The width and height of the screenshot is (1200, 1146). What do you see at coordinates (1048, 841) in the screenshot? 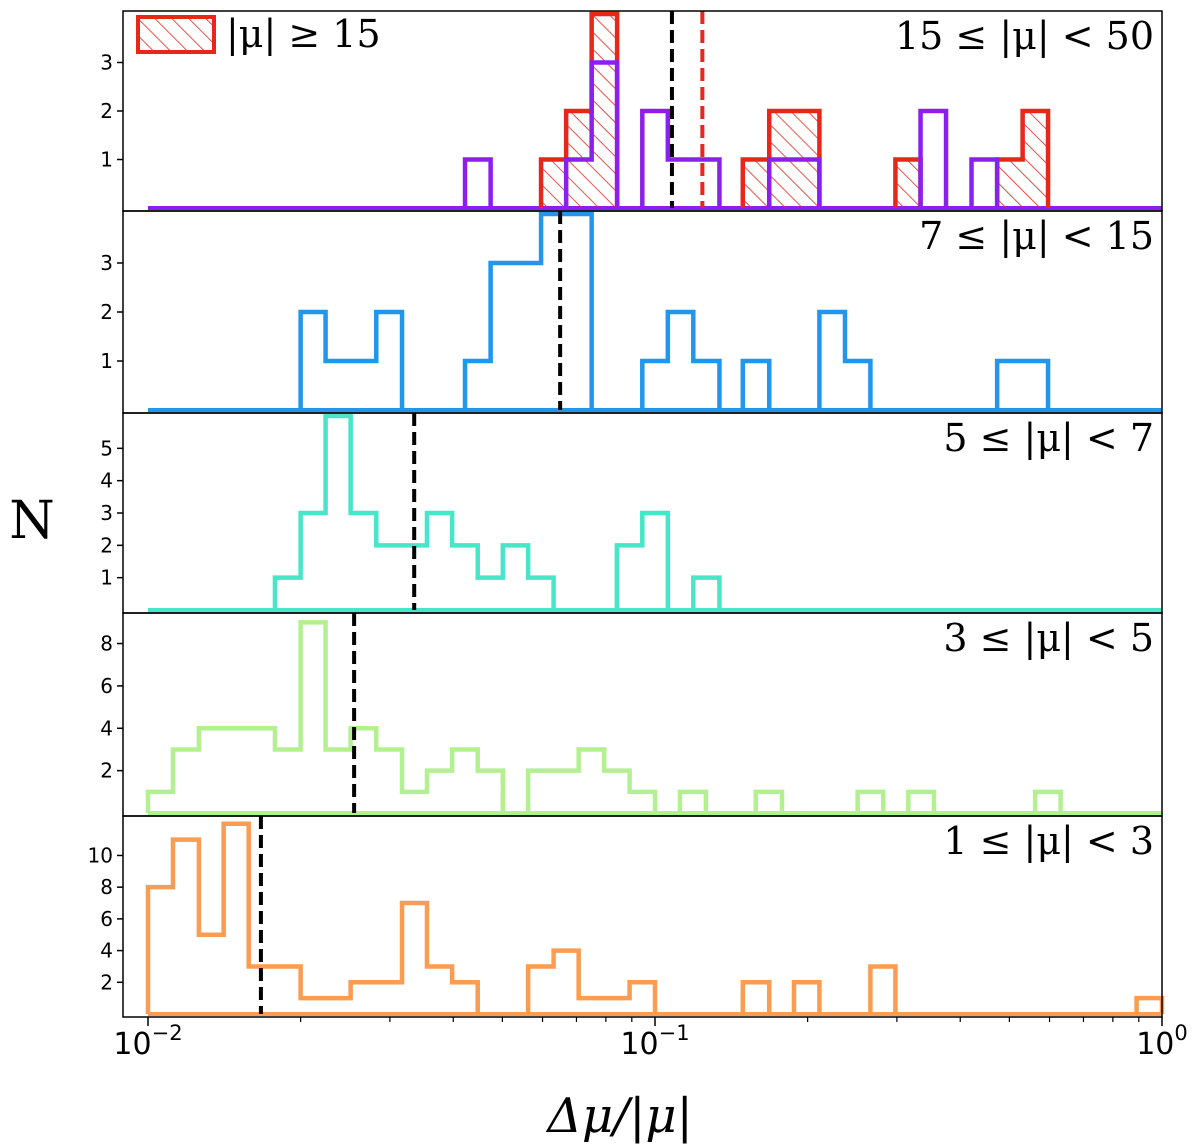
I see `panel-label: 1 ≤ |μ| < 3` at bounding box center [1048, 841].